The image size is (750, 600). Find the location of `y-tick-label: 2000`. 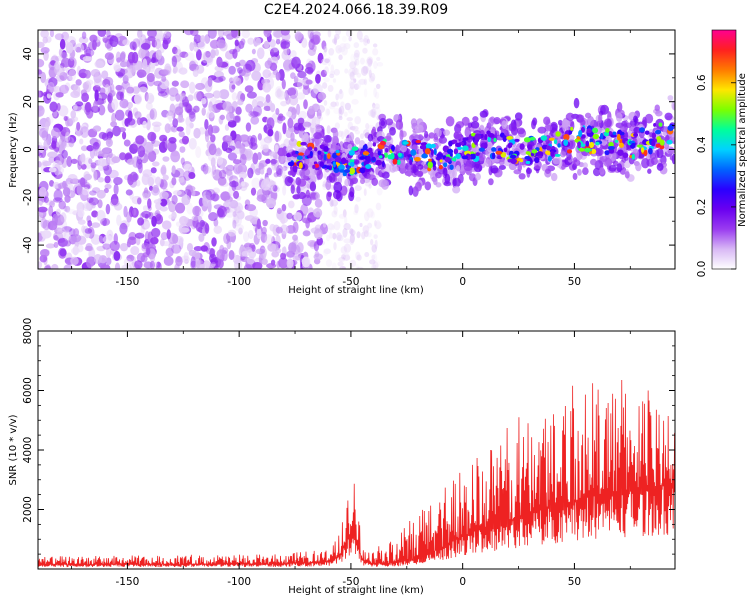

y-tick-label: 2000 is located at coordinates (28, 509).